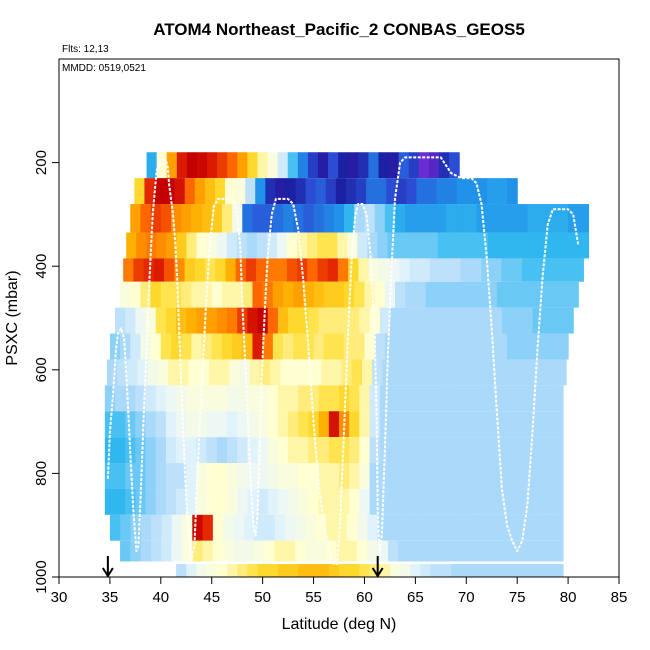 This screenshot has width=650, height=650. I want to click on x-tick-label: 70, so click(466, 597).